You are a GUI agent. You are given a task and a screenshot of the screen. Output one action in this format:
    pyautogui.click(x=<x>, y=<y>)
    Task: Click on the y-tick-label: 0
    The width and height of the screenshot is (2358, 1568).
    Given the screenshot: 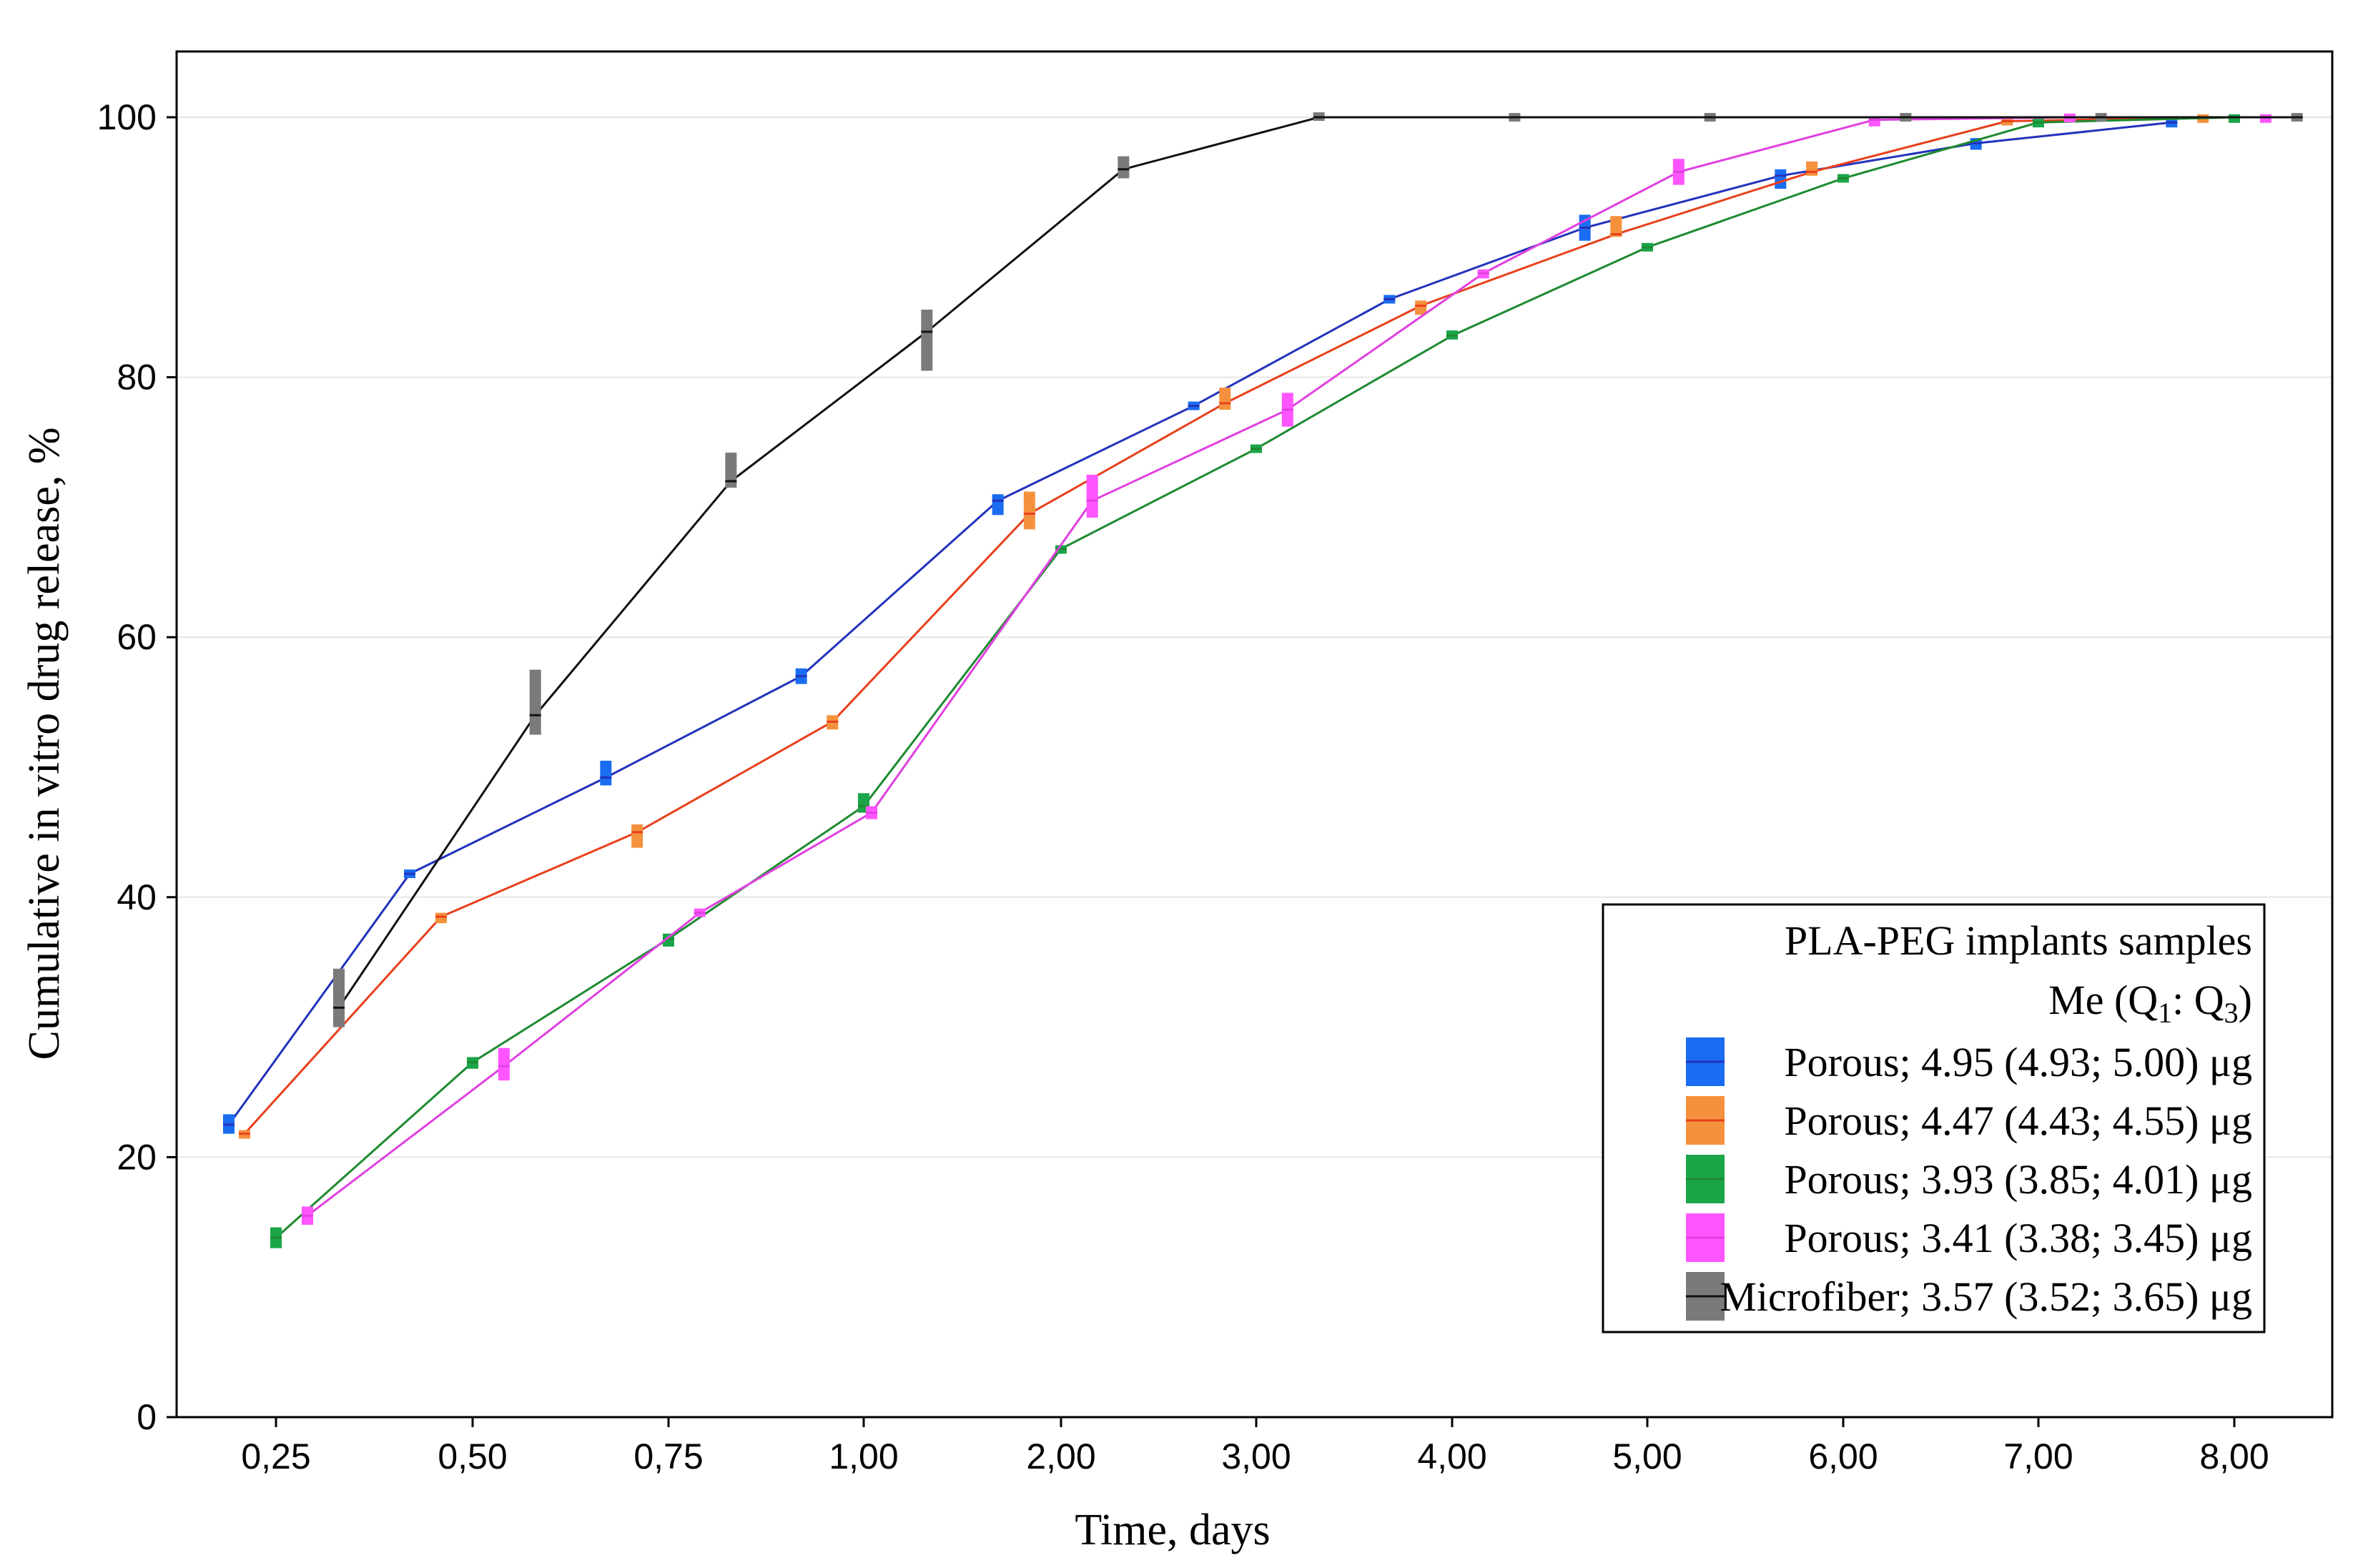 What is the action you would take?
    pyautogui.click(x=147, y=1417)
    